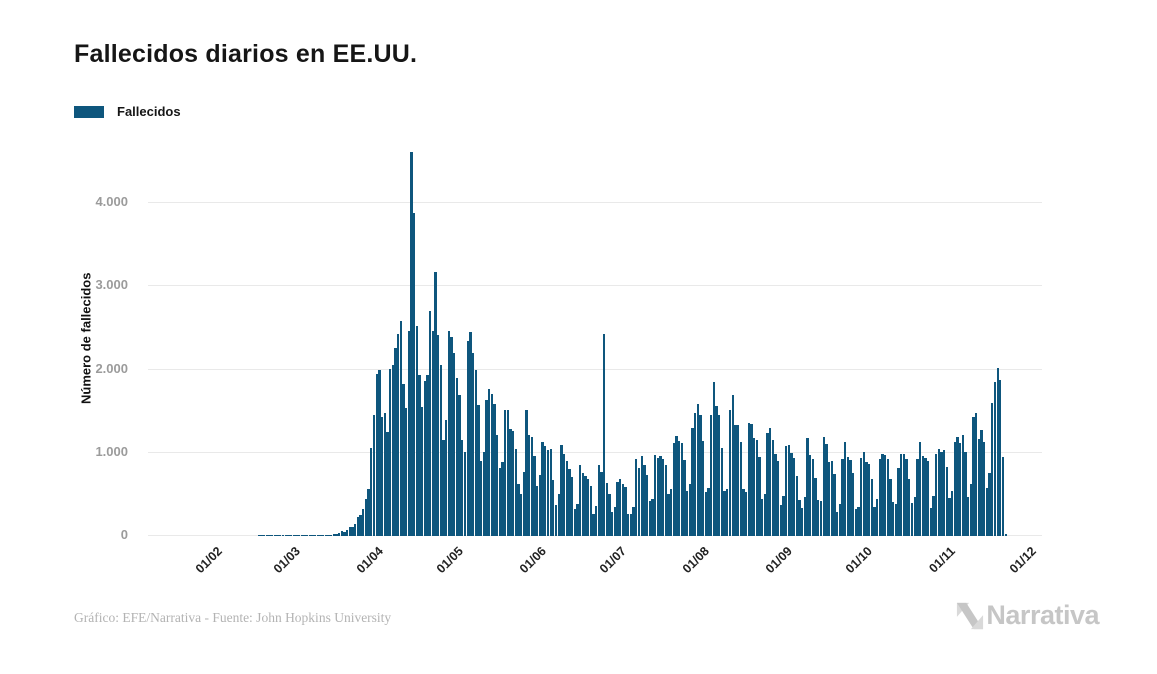 Image resolution: width=1157 pixels, height=674 pixels. I want to click on gridline, so click(595, 369).